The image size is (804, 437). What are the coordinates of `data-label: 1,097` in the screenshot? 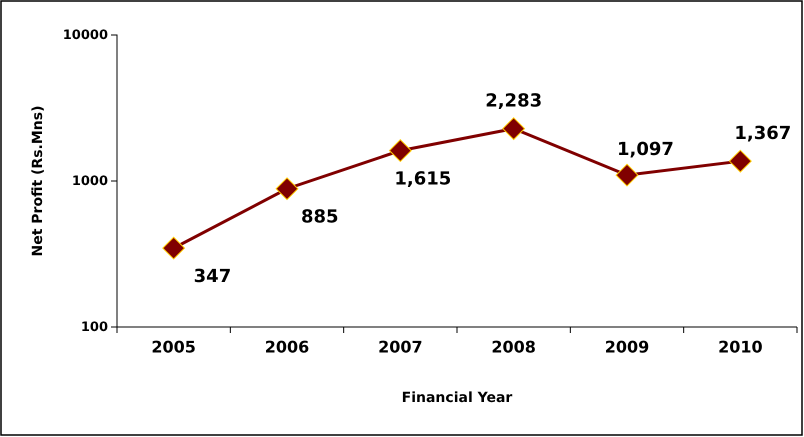 It's located at (645, 149).